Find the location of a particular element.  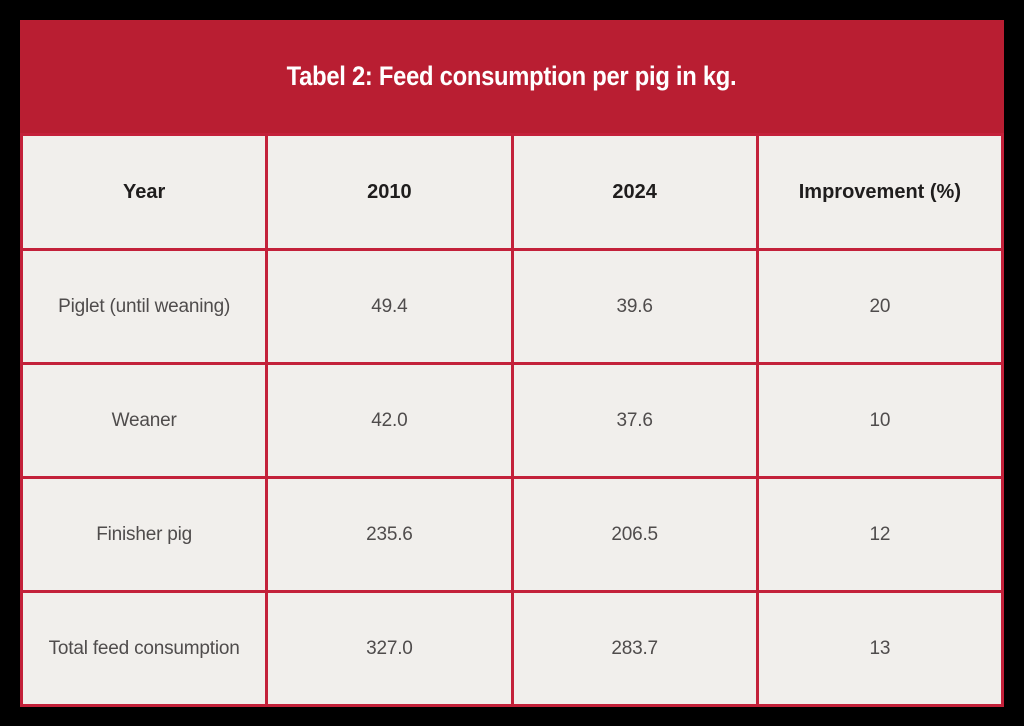

value-2024: 37.6 is located at coordinates (634, 420).